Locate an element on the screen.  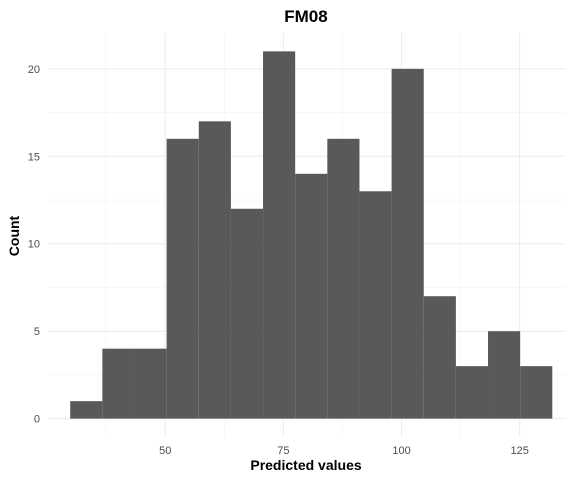
x-tick-label: 100 is located at coordinates (401, 451).